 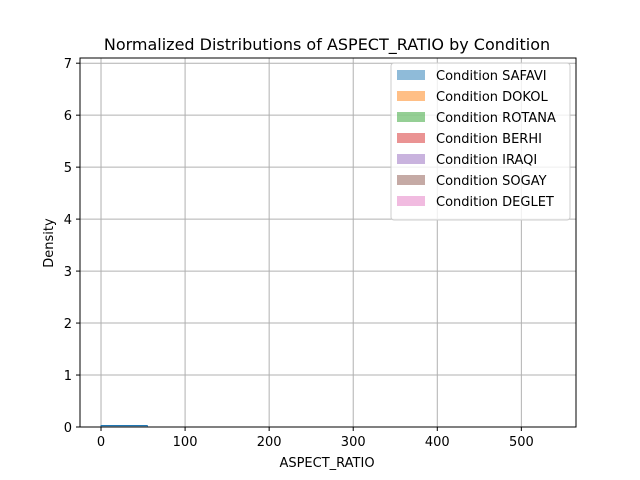 I want to click on x-axis-label: ASPECT_RATIO, so click(x=326, y=463).